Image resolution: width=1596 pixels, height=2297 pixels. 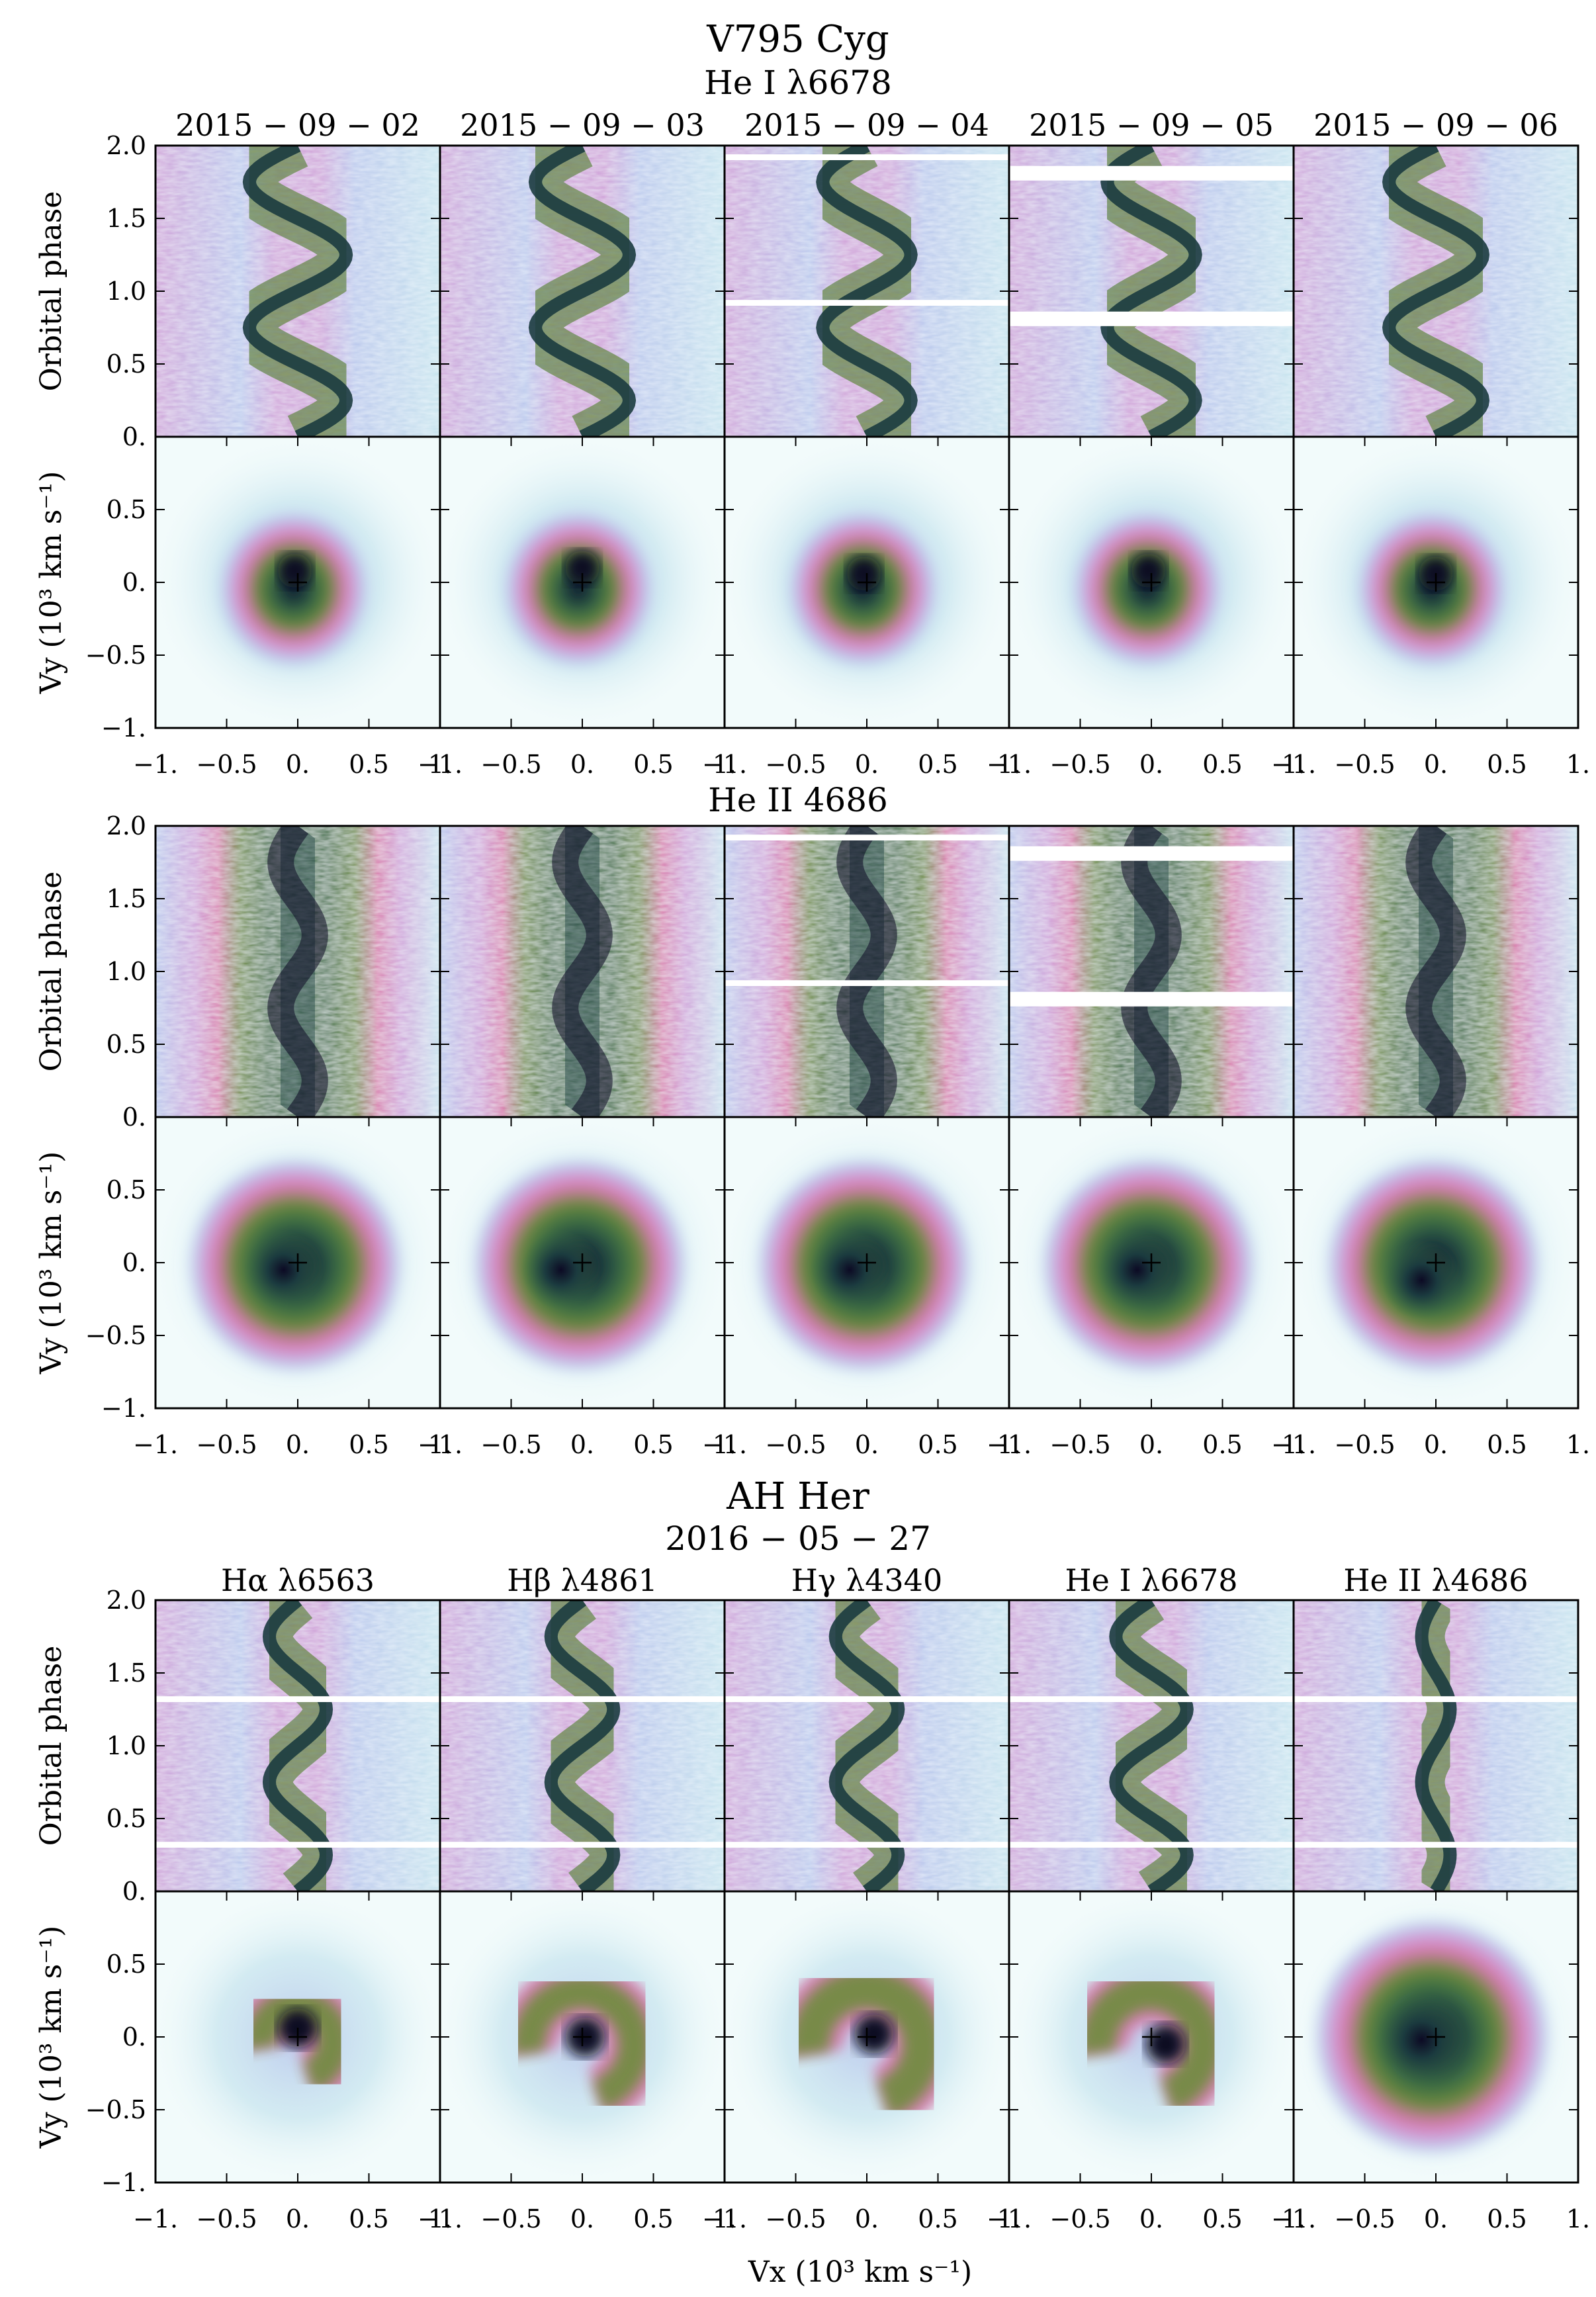 I want to click on x-axis-label: Vx (10³ km s⁻¹), so click(x=860, y=2272).